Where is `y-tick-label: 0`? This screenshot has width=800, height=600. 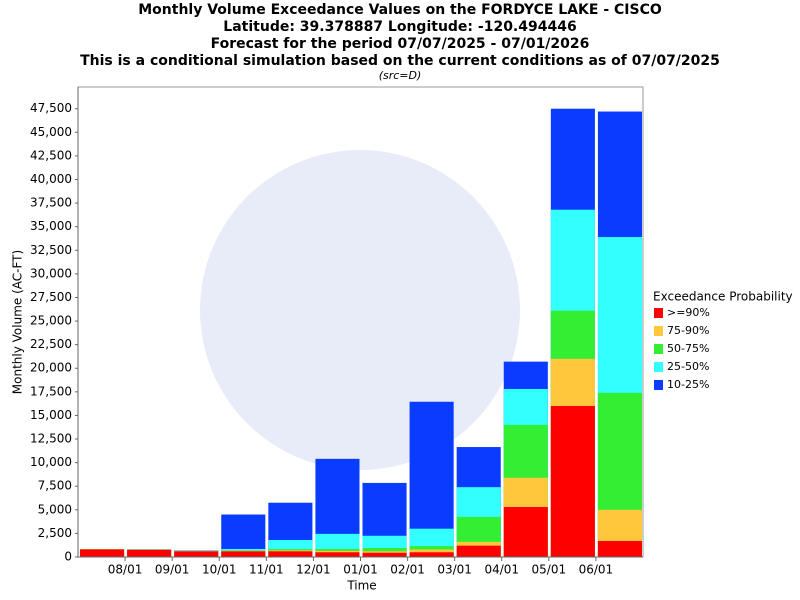
y-tick-label: 0 is located at coordinates (68, 557).